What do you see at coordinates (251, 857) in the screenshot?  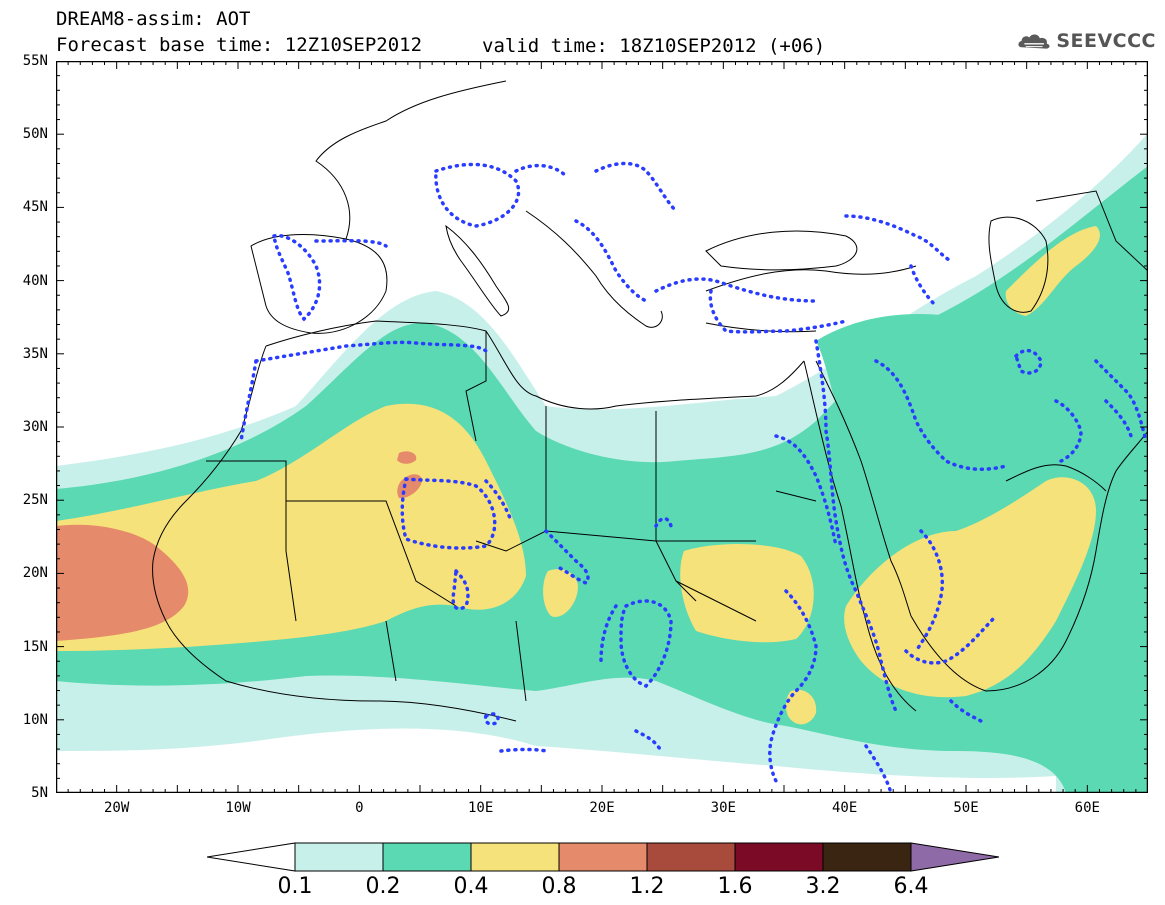 I see `colorbar-min-arrow` at bounding box center [251, 857].